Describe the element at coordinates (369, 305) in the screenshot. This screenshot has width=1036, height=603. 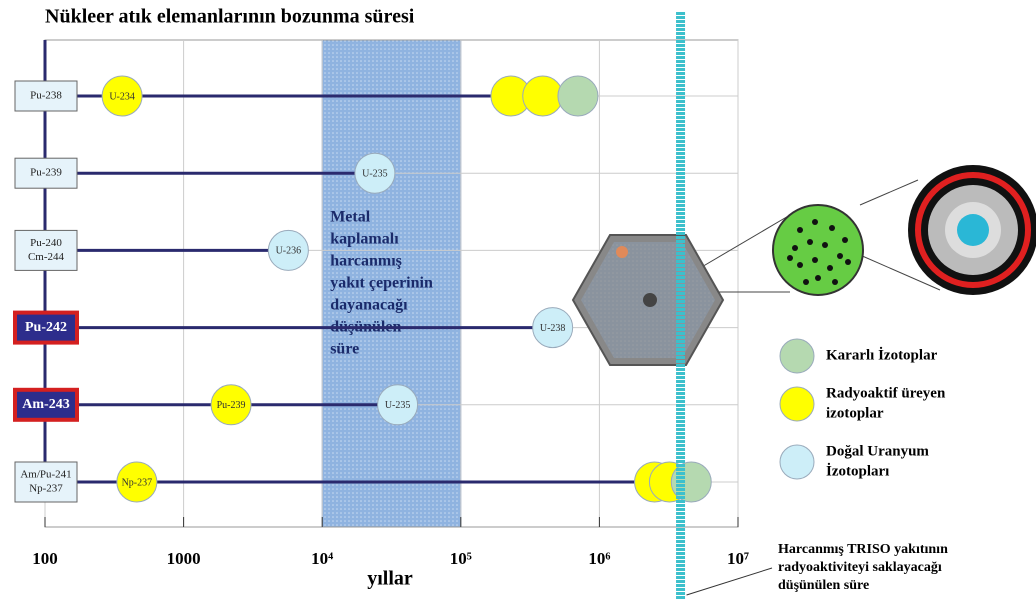
I see `band-annotation: dayanacağı` at that location.